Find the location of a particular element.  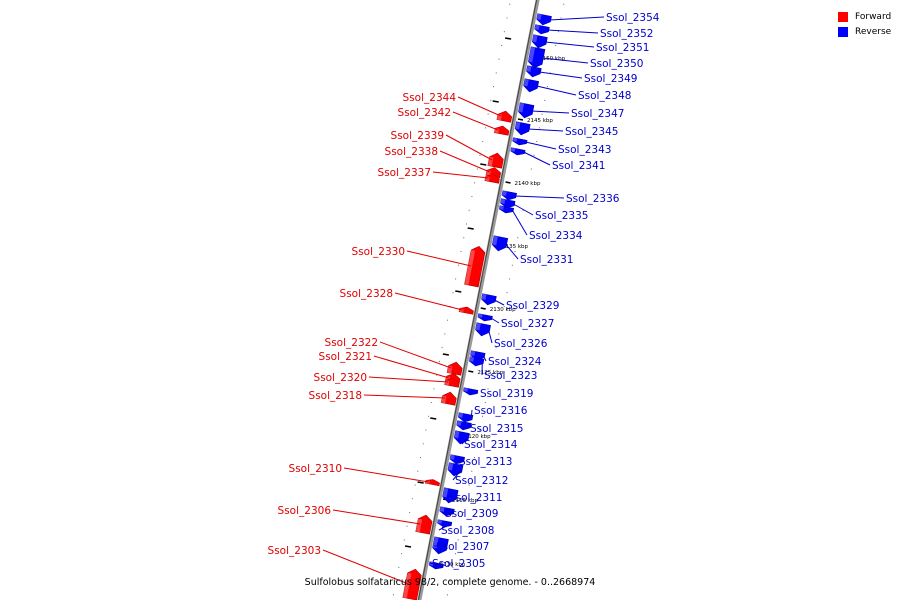

forward-label-5: Ssol_2330 is located at coordinates (378, 252).